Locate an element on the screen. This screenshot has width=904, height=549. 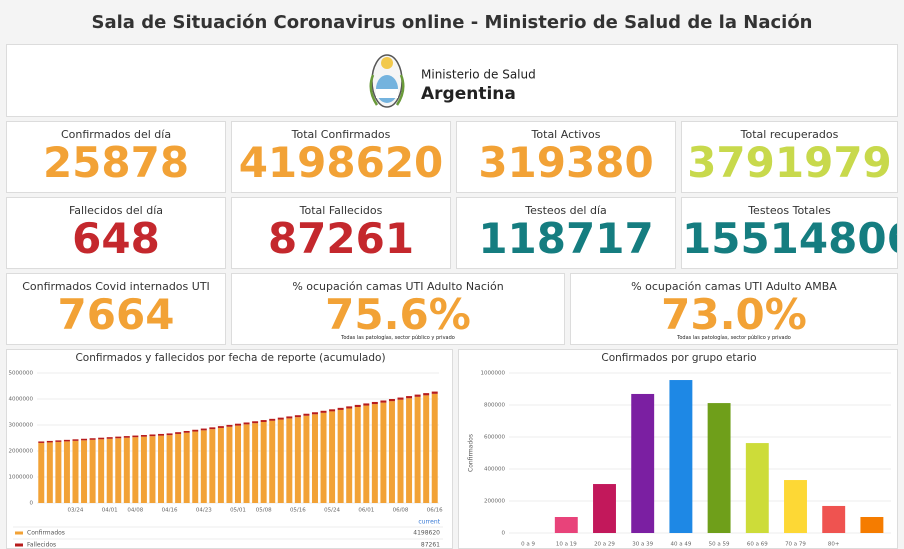
x-tick-label: 50 a 59 is located at coordinates (719, 545).